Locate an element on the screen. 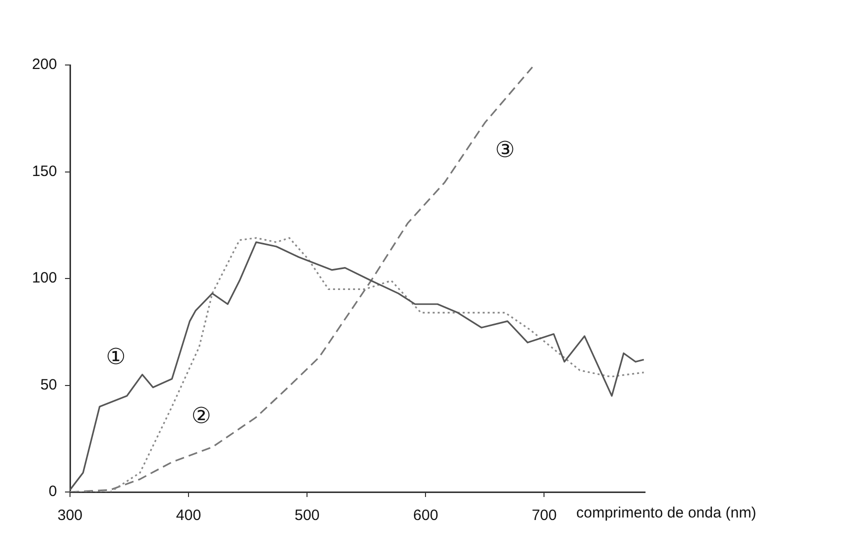 The width and height of the screenshot is (852, 540). x-tick-label: 300 is located at coordinates (70, 515).